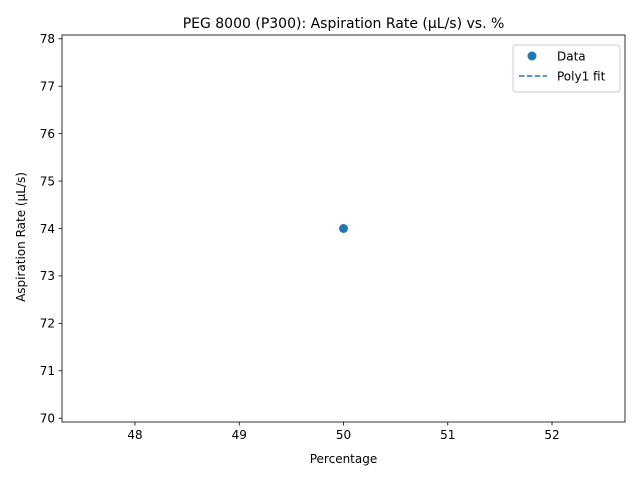 Image resolution: width=640 pixels, height=480 pixels. Describe the element at coordinates (551, 435) in the screenshot. I see `x-tick-label: 52` at that location.